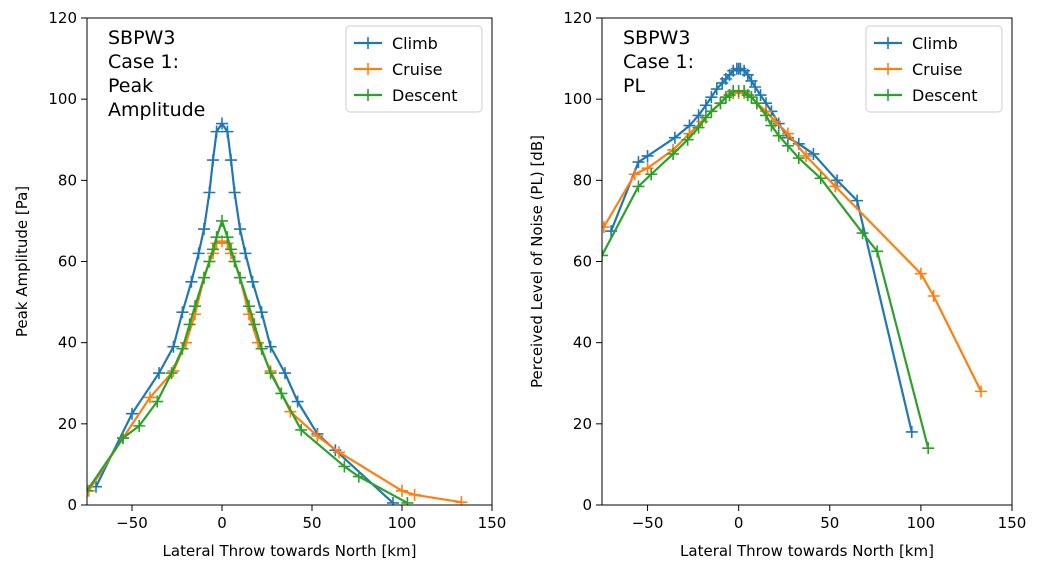 This screenshot has width=1040, height=565. Describe the element at coordinates (582, 180) in the screenshot. I see `y-tick-label: 80` at that location.